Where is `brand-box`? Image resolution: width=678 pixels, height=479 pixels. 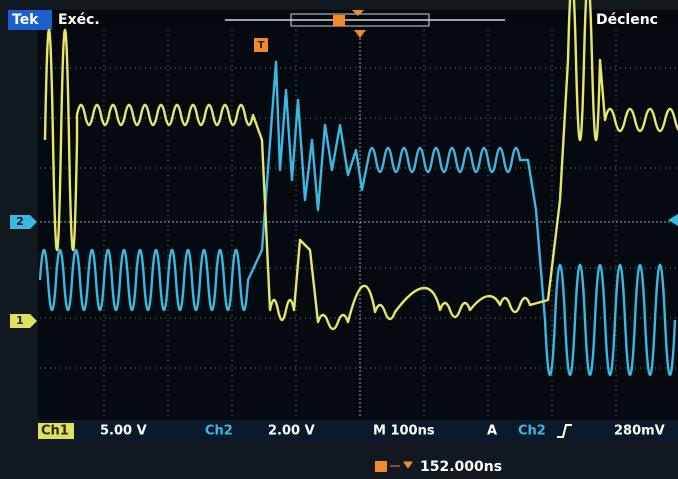 brand-box is located at coordinates (30, 20).